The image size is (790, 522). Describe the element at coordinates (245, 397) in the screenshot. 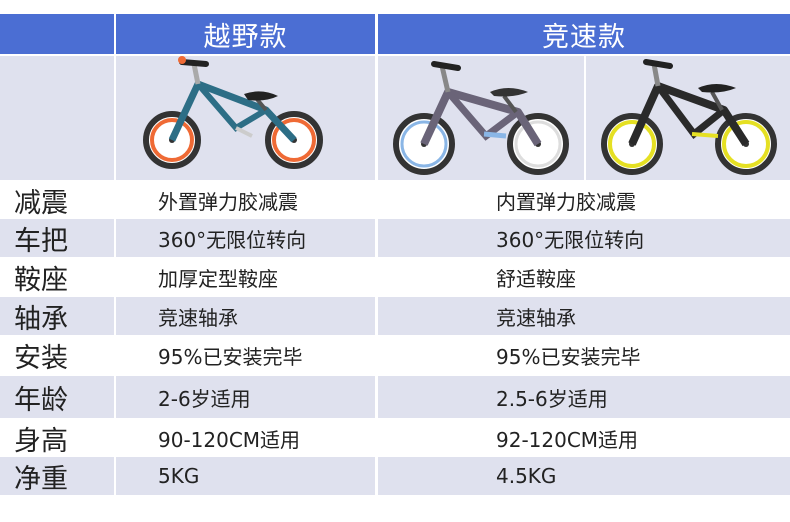

I see `offroad-value: 2-6岁适用` at that location.